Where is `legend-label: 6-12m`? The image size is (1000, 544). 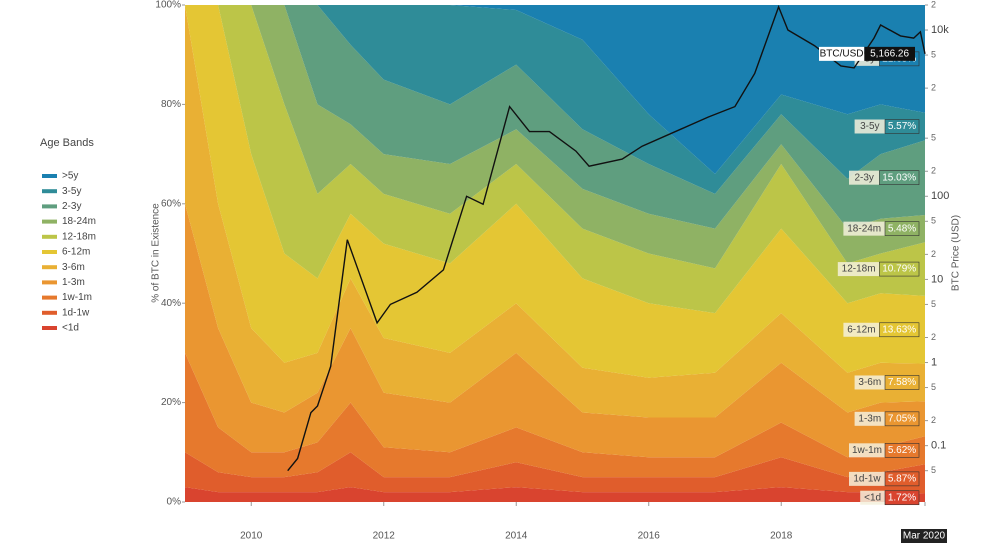
legend-label: 6-12m is located at coordinates (76, 252).